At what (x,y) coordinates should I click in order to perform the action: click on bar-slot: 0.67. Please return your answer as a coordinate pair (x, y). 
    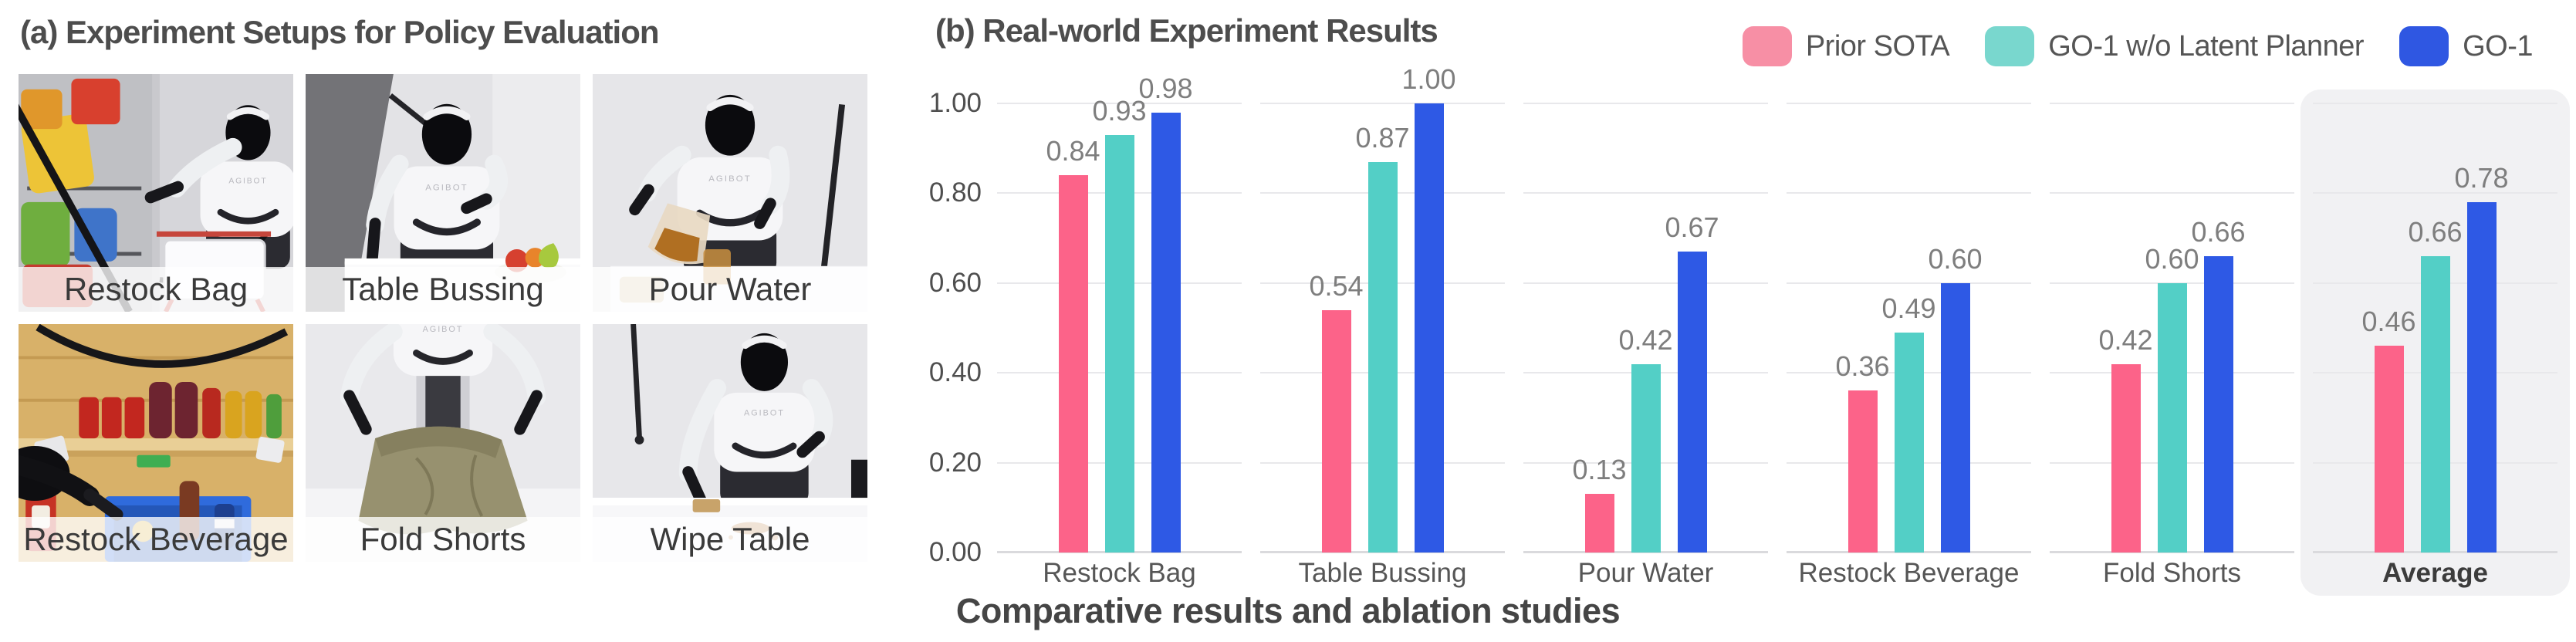
    Looking at the image, I should click on (1692, 327).